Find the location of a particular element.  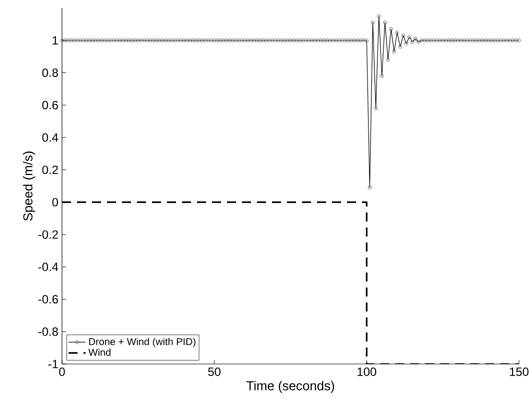

y-tick-label: 0.8 is located at coordinates (50, 72).